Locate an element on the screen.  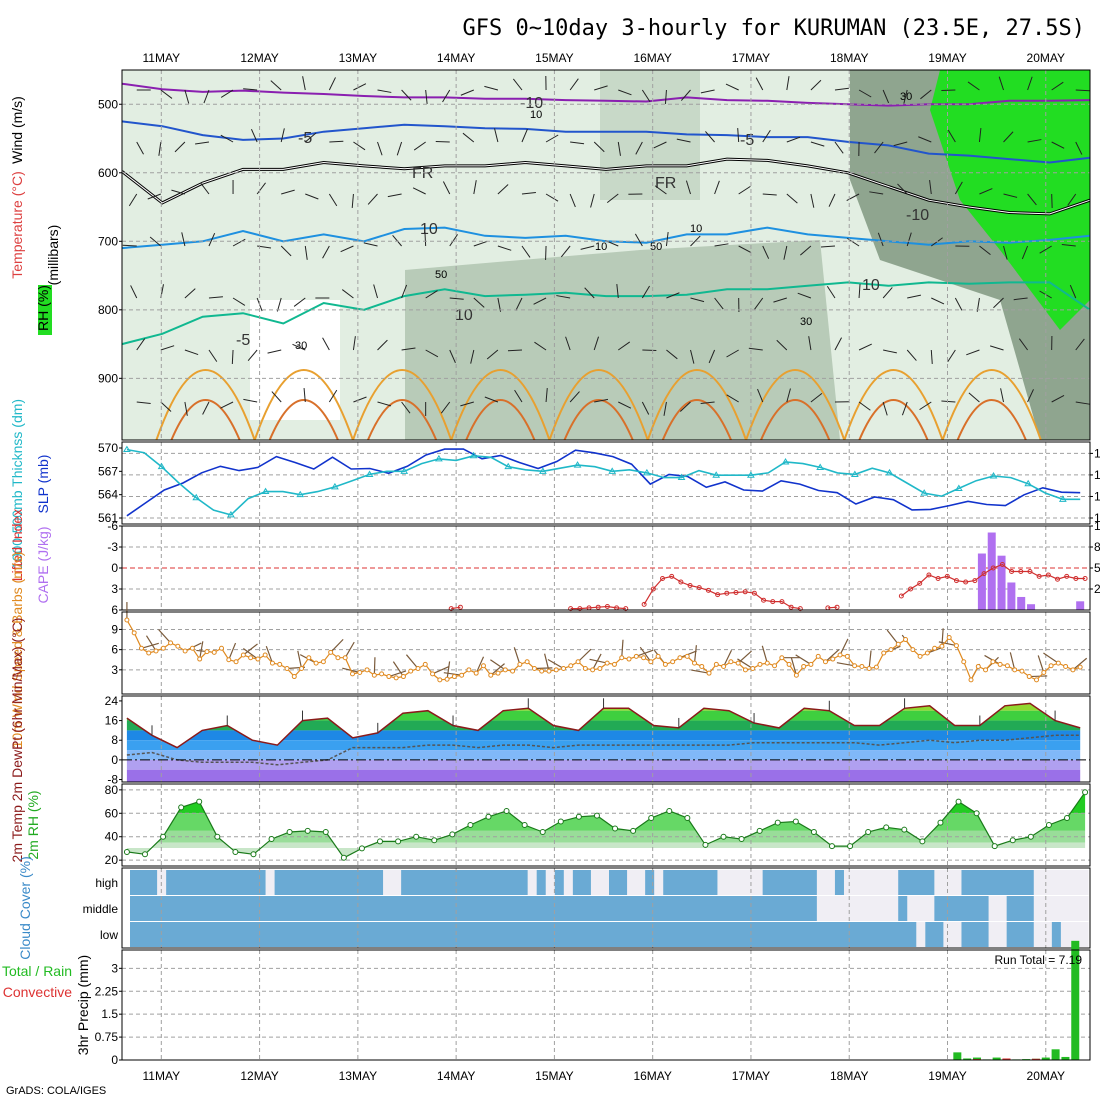
date-label-top: 15MAY is located at coordinates (554, 58).